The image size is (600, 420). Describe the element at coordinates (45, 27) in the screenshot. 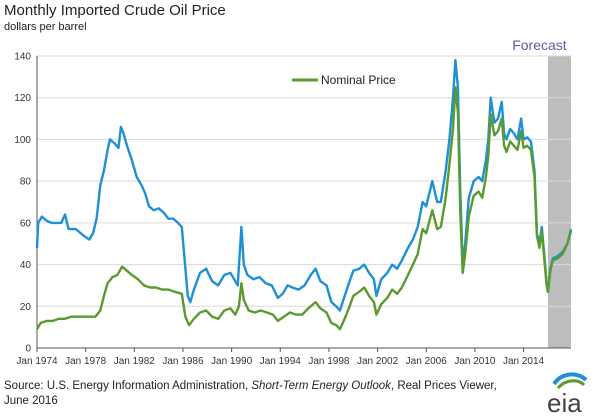

I see `chart-units-label: dollars per barrel` at that location.